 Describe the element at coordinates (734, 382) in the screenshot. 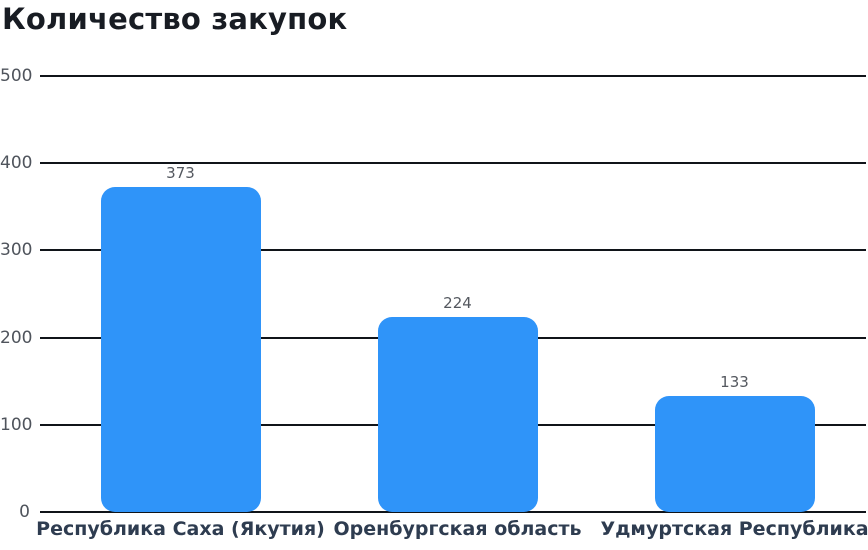

I see `bar-value-label-3: 133` at that location.